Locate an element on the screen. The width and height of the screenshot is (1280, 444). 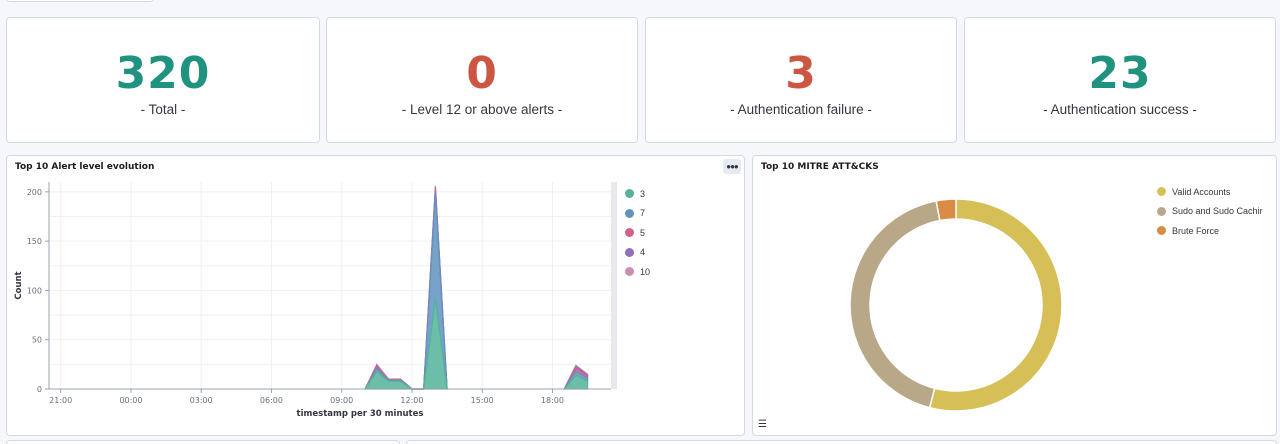
panel-title: Top 10 MITRE ATT&CKS is located at coordinates (820, 167).